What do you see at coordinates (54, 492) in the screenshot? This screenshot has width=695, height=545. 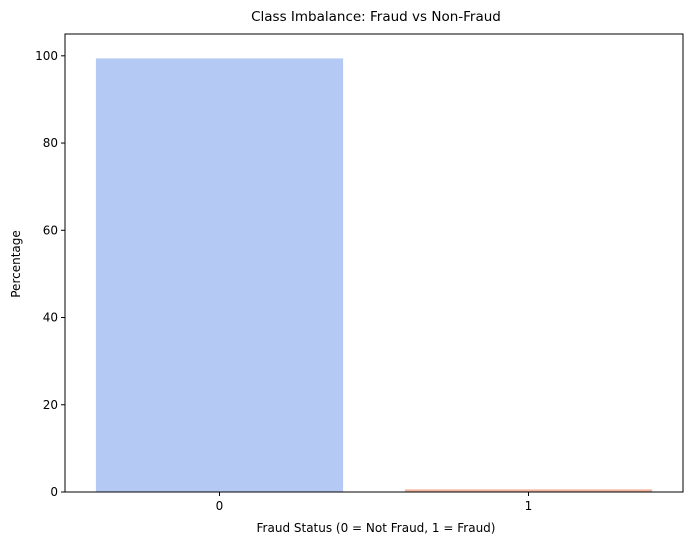 I see `y-tick-label-0: 0` at bounding box center [54, 492].